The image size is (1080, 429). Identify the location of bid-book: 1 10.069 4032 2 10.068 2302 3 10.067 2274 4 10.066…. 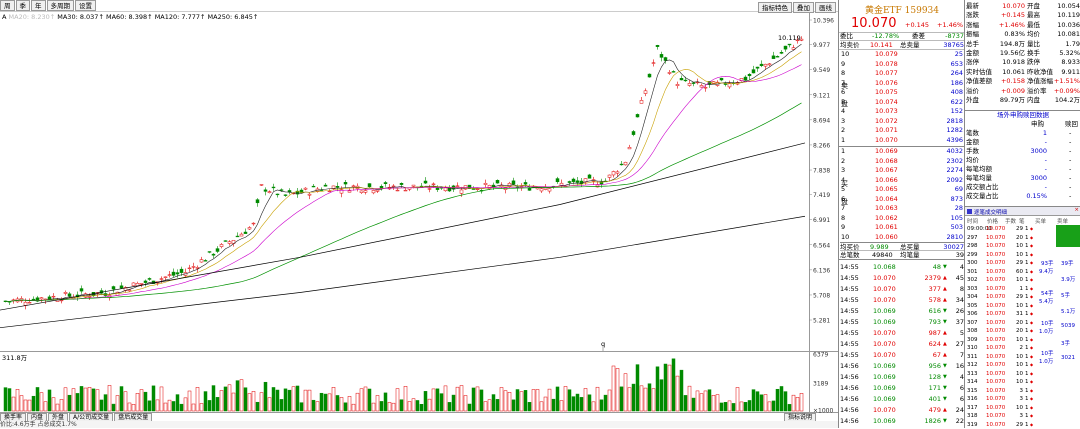
(902, 194).